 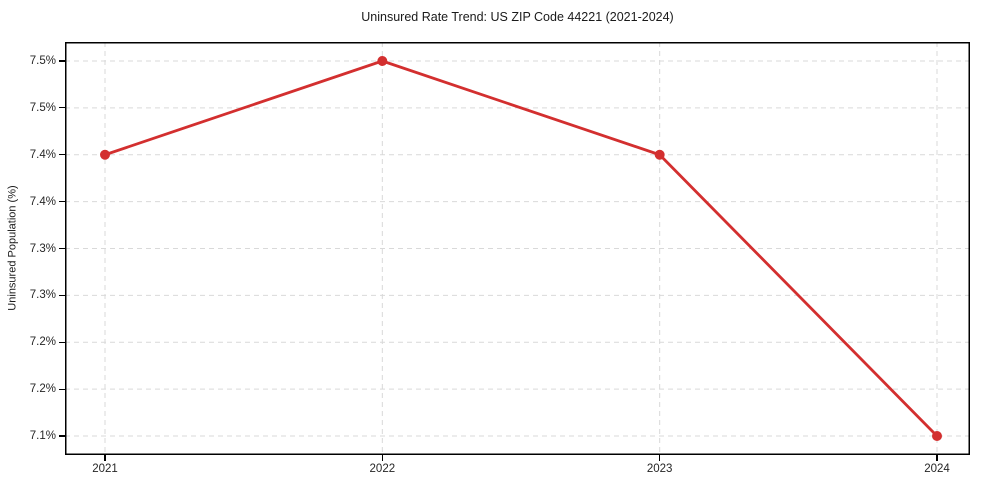 What do you see at coordinates (659, 469) in the screenshot?
I see `x-tick-label: 2023` at bounding box center [659, 469].